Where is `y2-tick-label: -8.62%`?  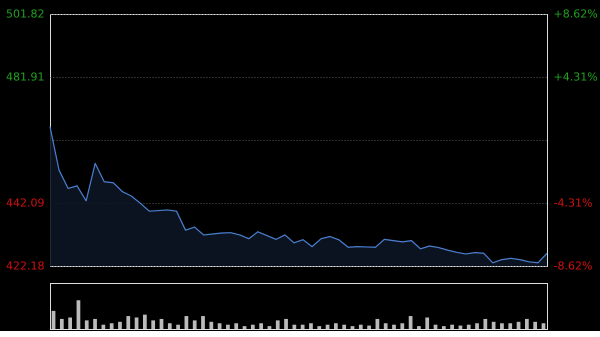
y2-tick-label: -8.62% is located at coordinates (573, 266).